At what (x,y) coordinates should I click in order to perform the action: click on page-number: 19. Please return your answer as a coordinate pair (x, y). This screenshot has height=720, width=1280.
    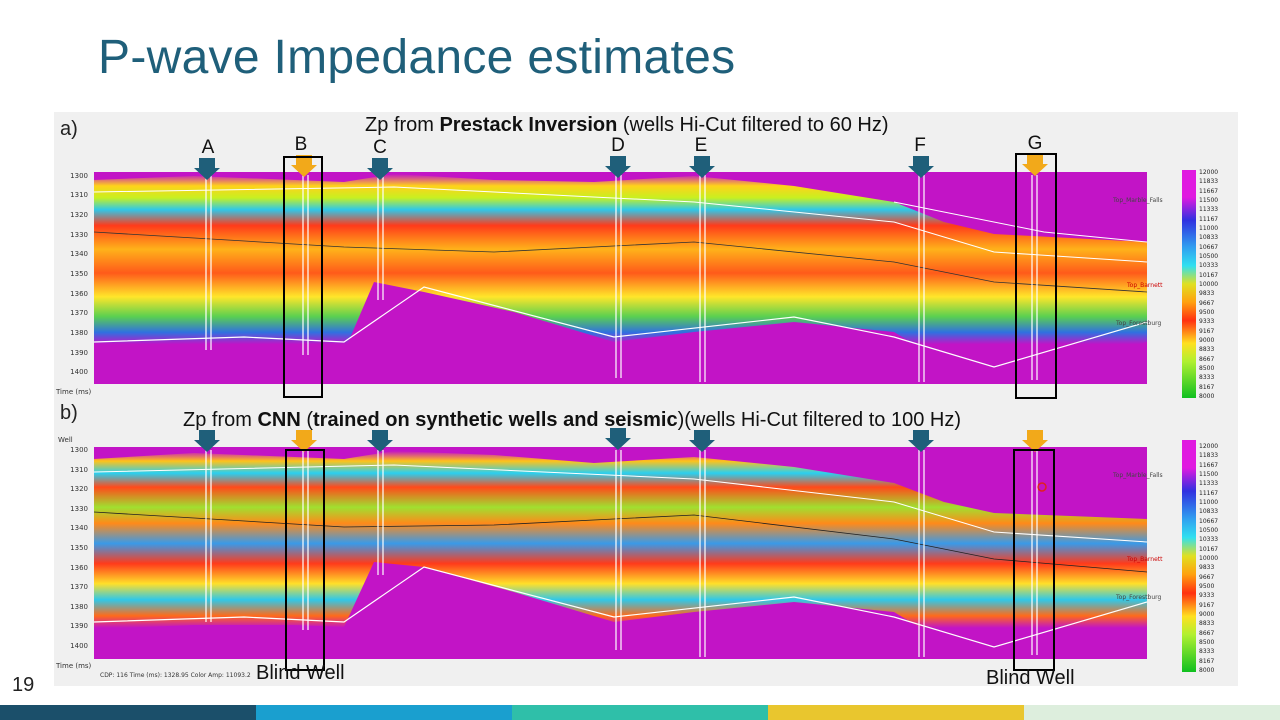
    Looking at the image, I should click on (23, 685).